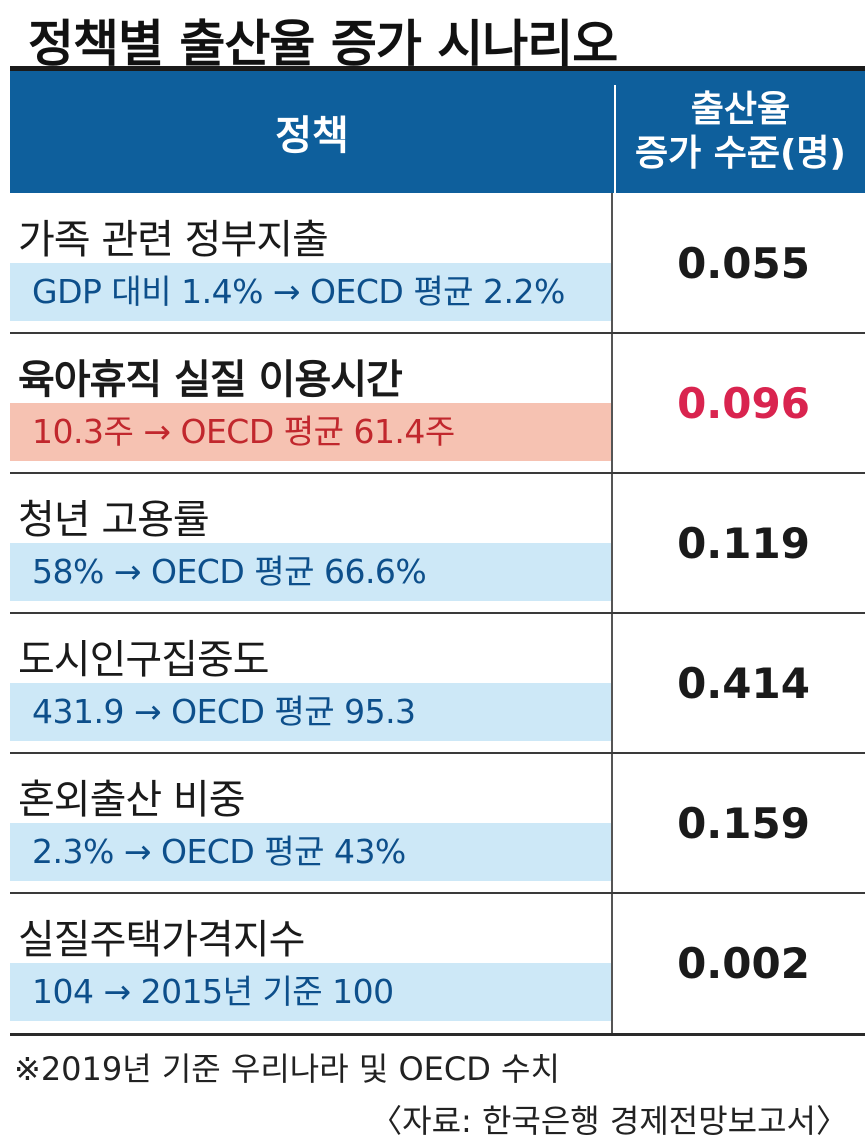  What do you see at coordinates (740, 131) in the screenshot?
I see `header-birthrate: 출산율 증가 수준(명)` at bounding box center [740, 131].